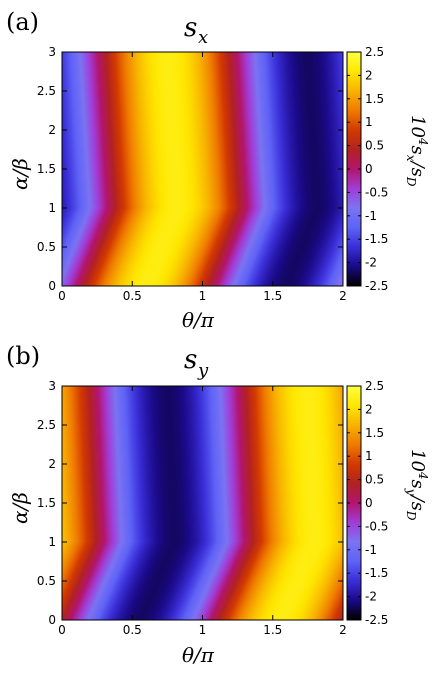 This screenshot has height=675, width=437. What do you see at coordinates (22, 22) in the screenshot?
I see `panel-label-a: (a)` at bounding box center [22, 22].